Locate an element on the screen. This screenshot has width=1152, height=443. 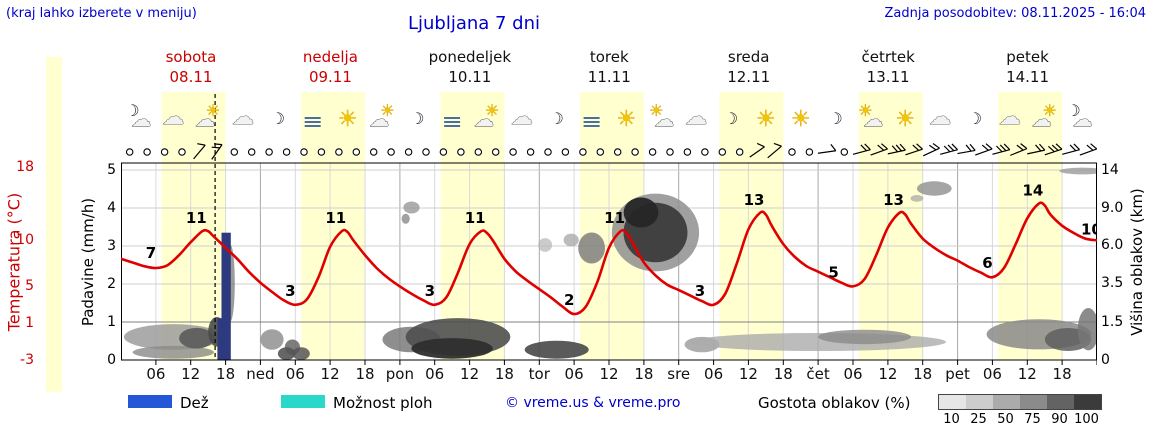
cloud-density-gradient is located at coordinates (1020, 402).